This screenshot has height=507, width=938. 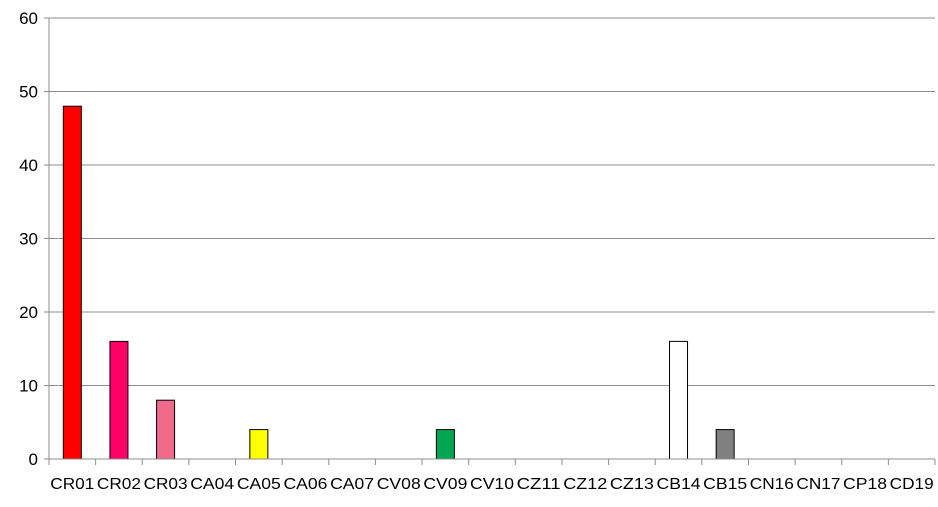 What do you see at coordinates (352, 484) in the screenshot?
I see `x-tick-label: CA07` at bounding box center [352, 484].